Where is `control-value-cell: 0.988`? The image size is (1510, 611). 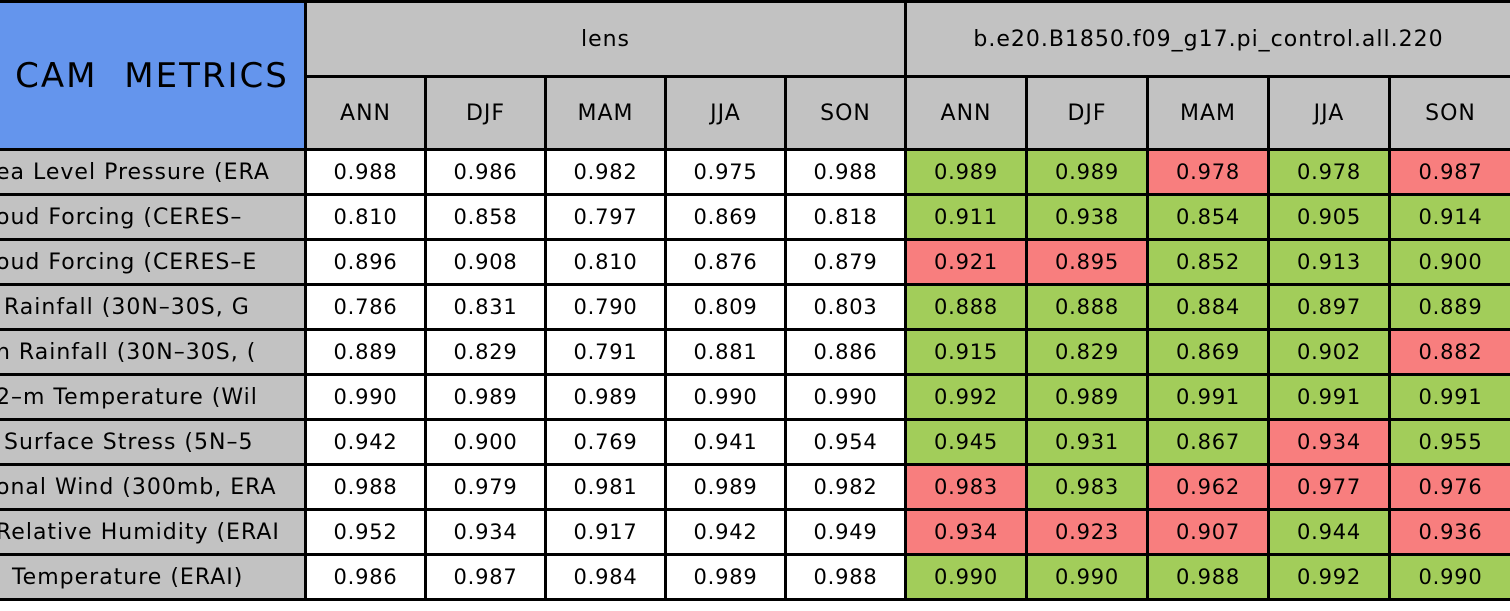
control-value-cell: 0.988 is located at coordinates (1208, 577).